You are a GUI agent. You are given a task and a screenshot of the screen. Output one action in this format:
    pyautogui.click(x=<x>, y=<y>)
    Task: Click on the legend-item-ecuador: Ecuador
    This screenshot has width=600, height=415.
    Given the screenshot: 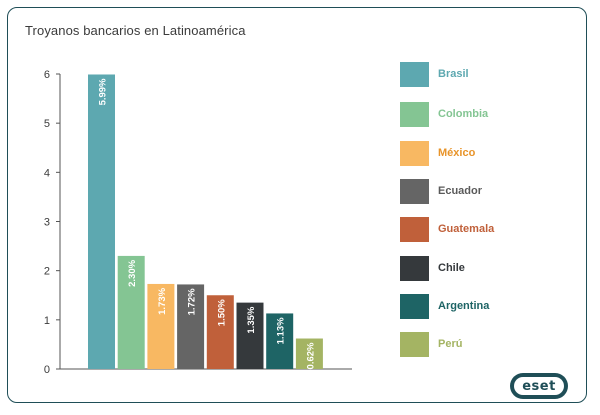 What is the action you would take?
    pyautogui.click(x=441, y=191)
    